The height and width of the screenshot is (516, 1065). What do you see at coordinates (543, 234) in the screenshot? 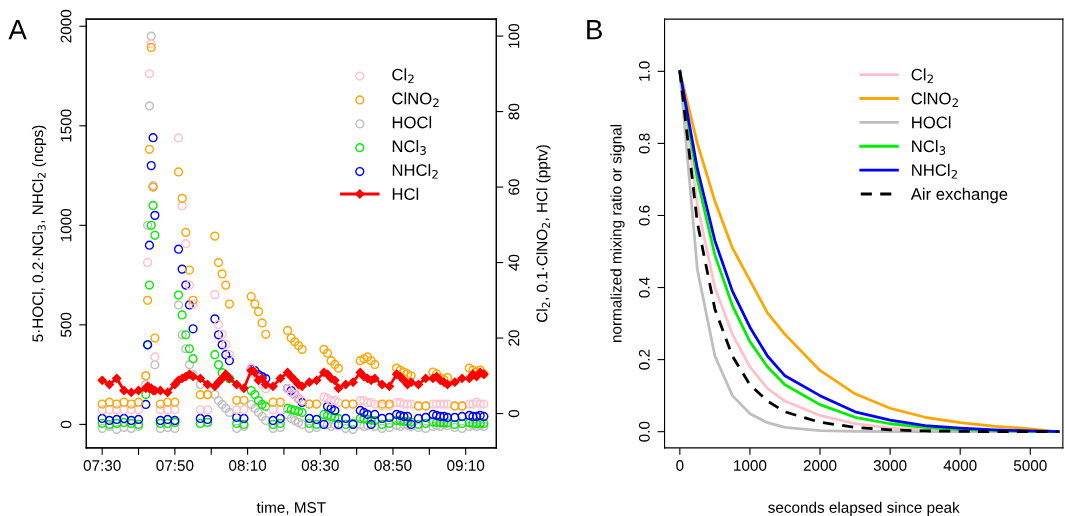
I see `y2-axis-title: Cl$_{2}$, 0.1·ClNO$_{2}$, HCl (pptv)` at bounding box center [543, 234].